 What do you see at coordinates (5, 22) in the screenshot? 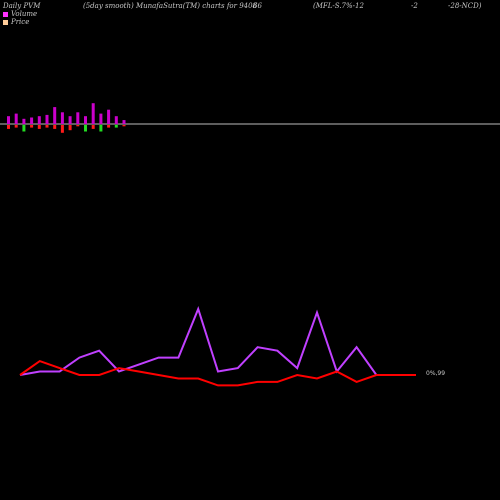
I see `legend-price-swatch` at bounding box center [5, 22].